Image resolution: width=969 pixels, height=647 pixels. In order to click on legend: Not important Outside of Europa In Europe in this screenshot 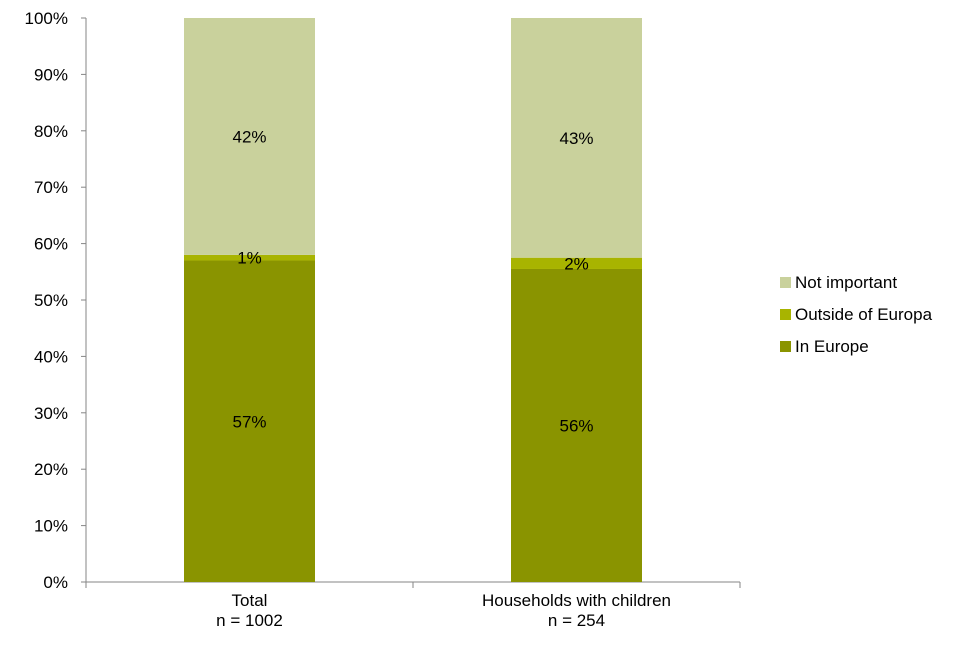, I will do `click(856, 314)`.